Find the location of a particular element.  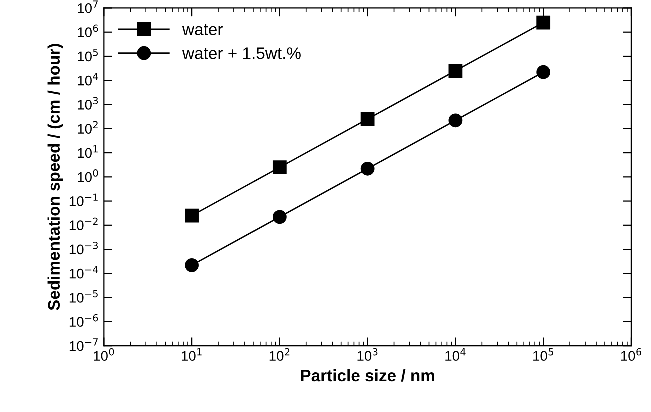

y-tick-label: 10$^{−2}$ is located at coordinates (84, 224).